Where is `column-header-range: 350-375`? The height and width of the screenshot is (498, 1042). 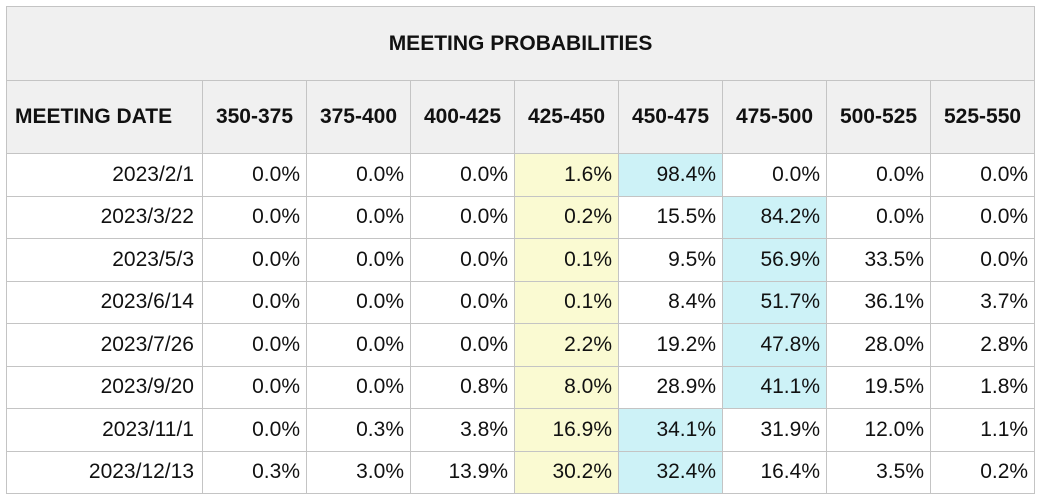
column-header-range: 350-375 is located at coordinates (254, 117).